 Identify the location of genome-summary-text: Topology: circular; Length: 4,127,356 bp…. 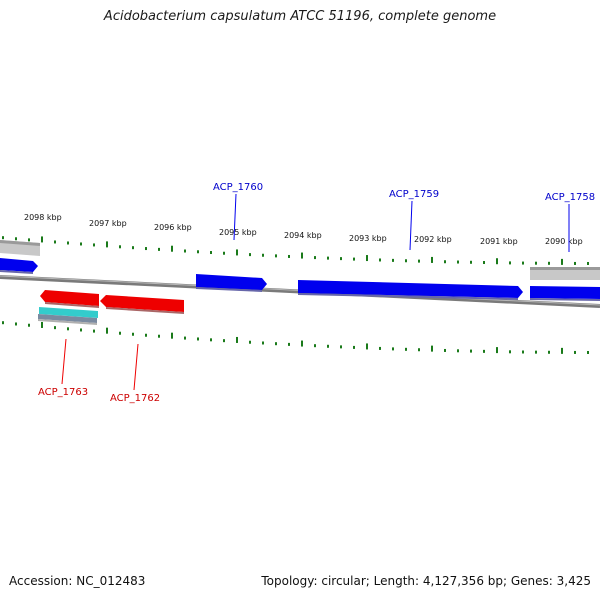
(426, 581).